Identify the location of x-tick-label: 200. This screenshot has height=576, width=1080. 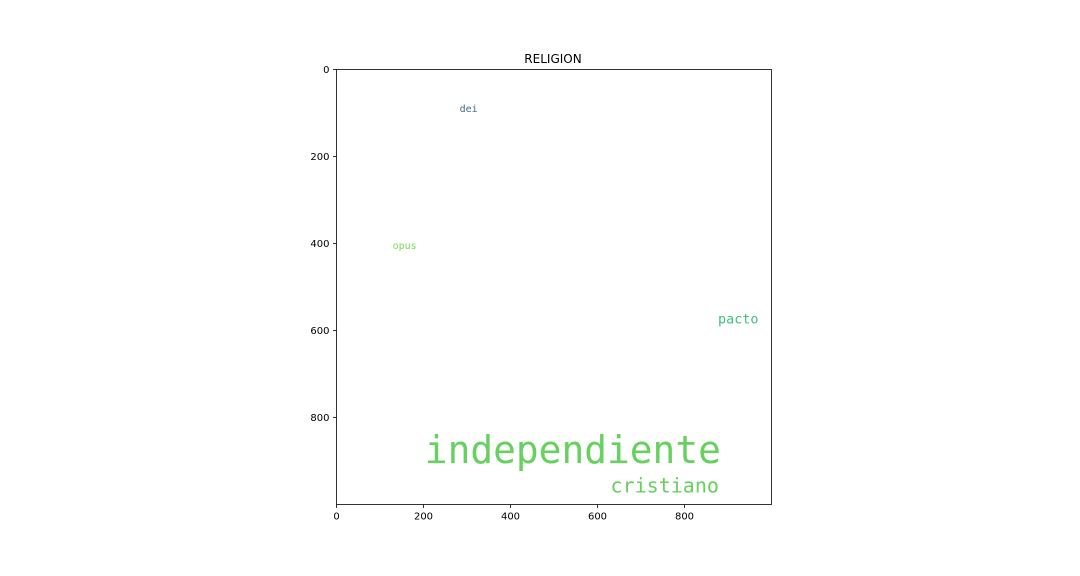
(423, 517).